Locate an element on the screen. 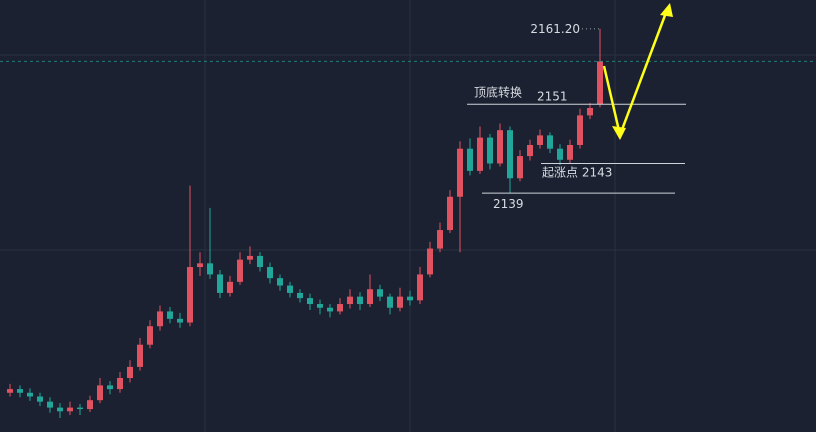  arrows is located at coordinates (637, 71).